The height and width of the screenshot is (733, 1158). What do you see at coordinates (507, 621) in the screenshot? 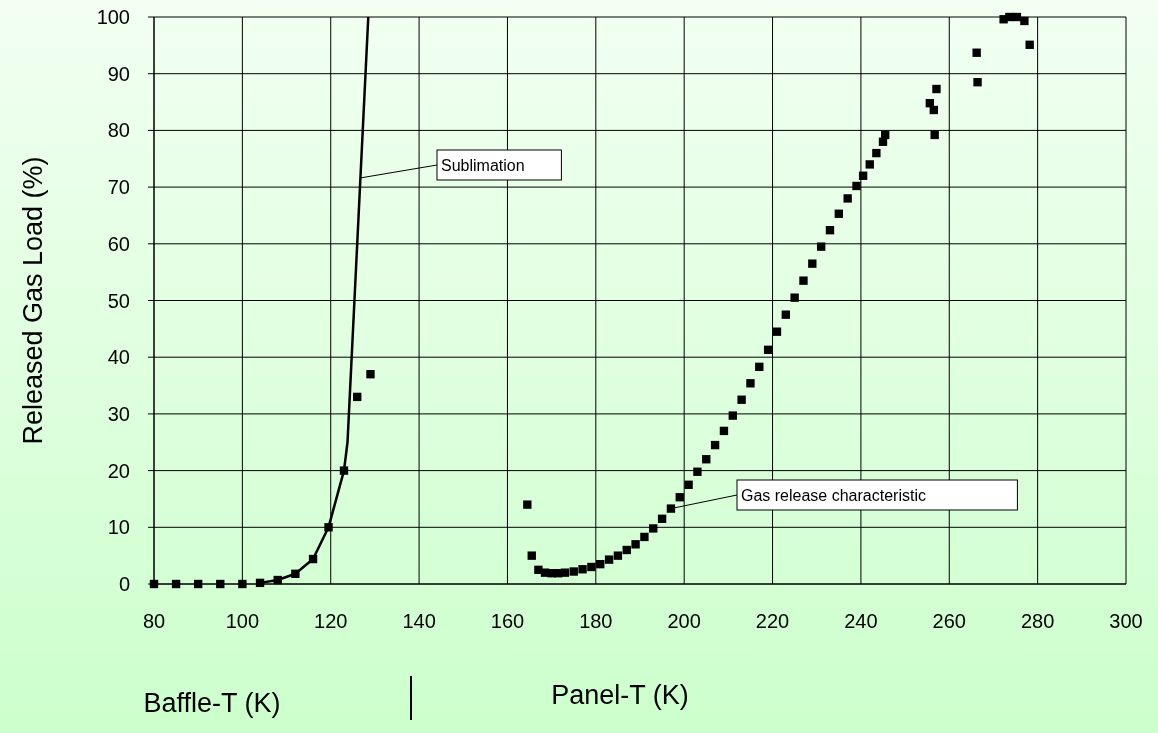
I see `x-tick-label: 160` at bounding box center [507, 621].